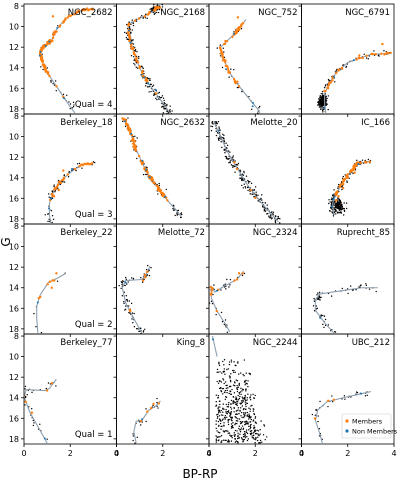 Image resolution: width=400 pixels, height=484 pixels. I want to click on isochrone-line, so click(66, 60).